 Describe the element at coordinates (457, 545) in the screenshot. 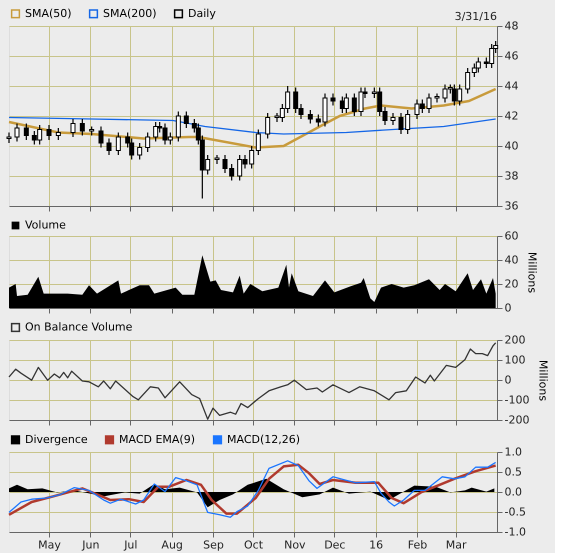

I see `x-tick-label: Mar` at that location.